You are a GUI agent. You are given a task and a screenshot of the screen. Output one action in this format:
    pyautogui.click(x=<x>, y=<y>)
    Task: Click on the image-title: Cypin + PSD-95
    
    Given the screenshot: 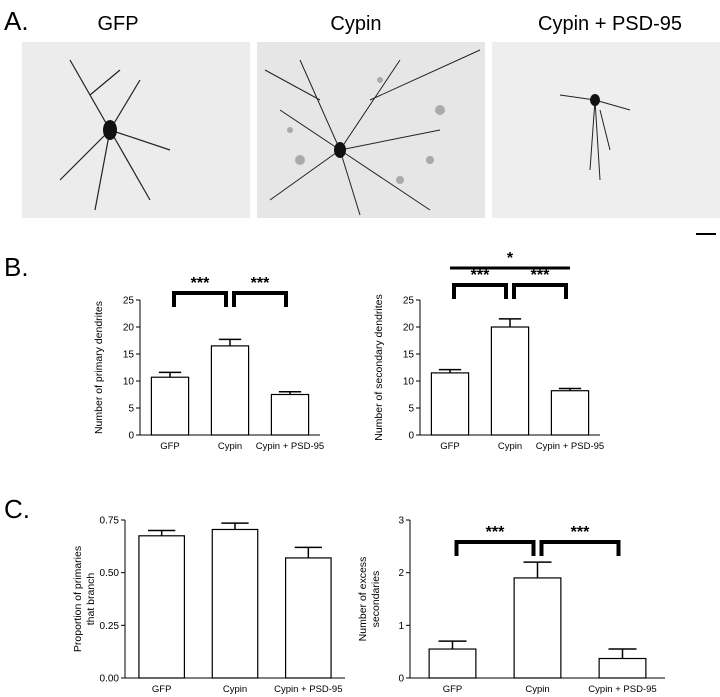 What is the action you would take?
    pyautogui.click(x=610, y=24)
    